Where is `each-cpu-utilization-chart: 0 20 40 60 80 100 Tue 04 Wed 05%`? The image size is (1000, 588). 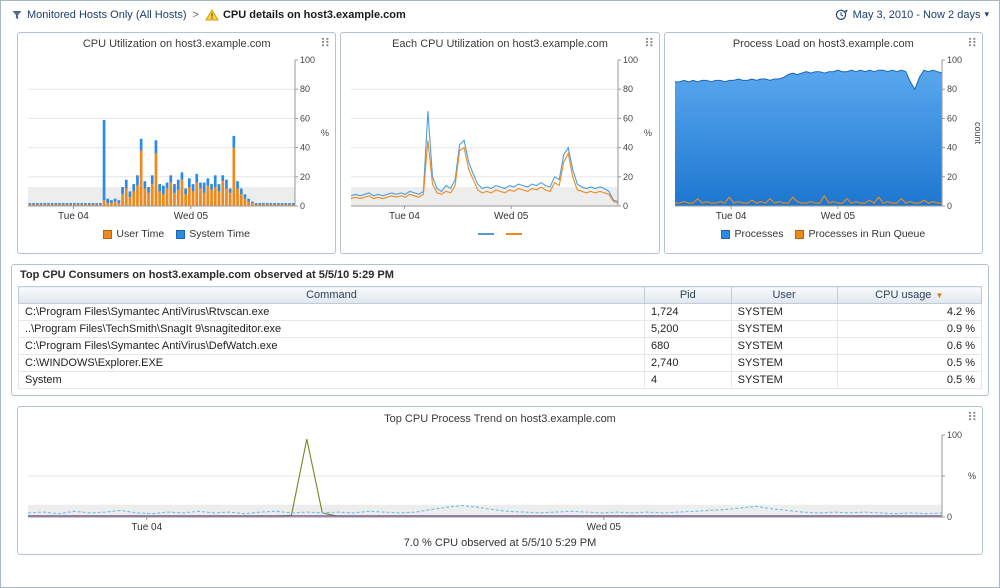
each-cpu-utilization-chart: 0 20 40 60 80 100 Tue 04 Wed 05% is located at coordinates (499, 139).